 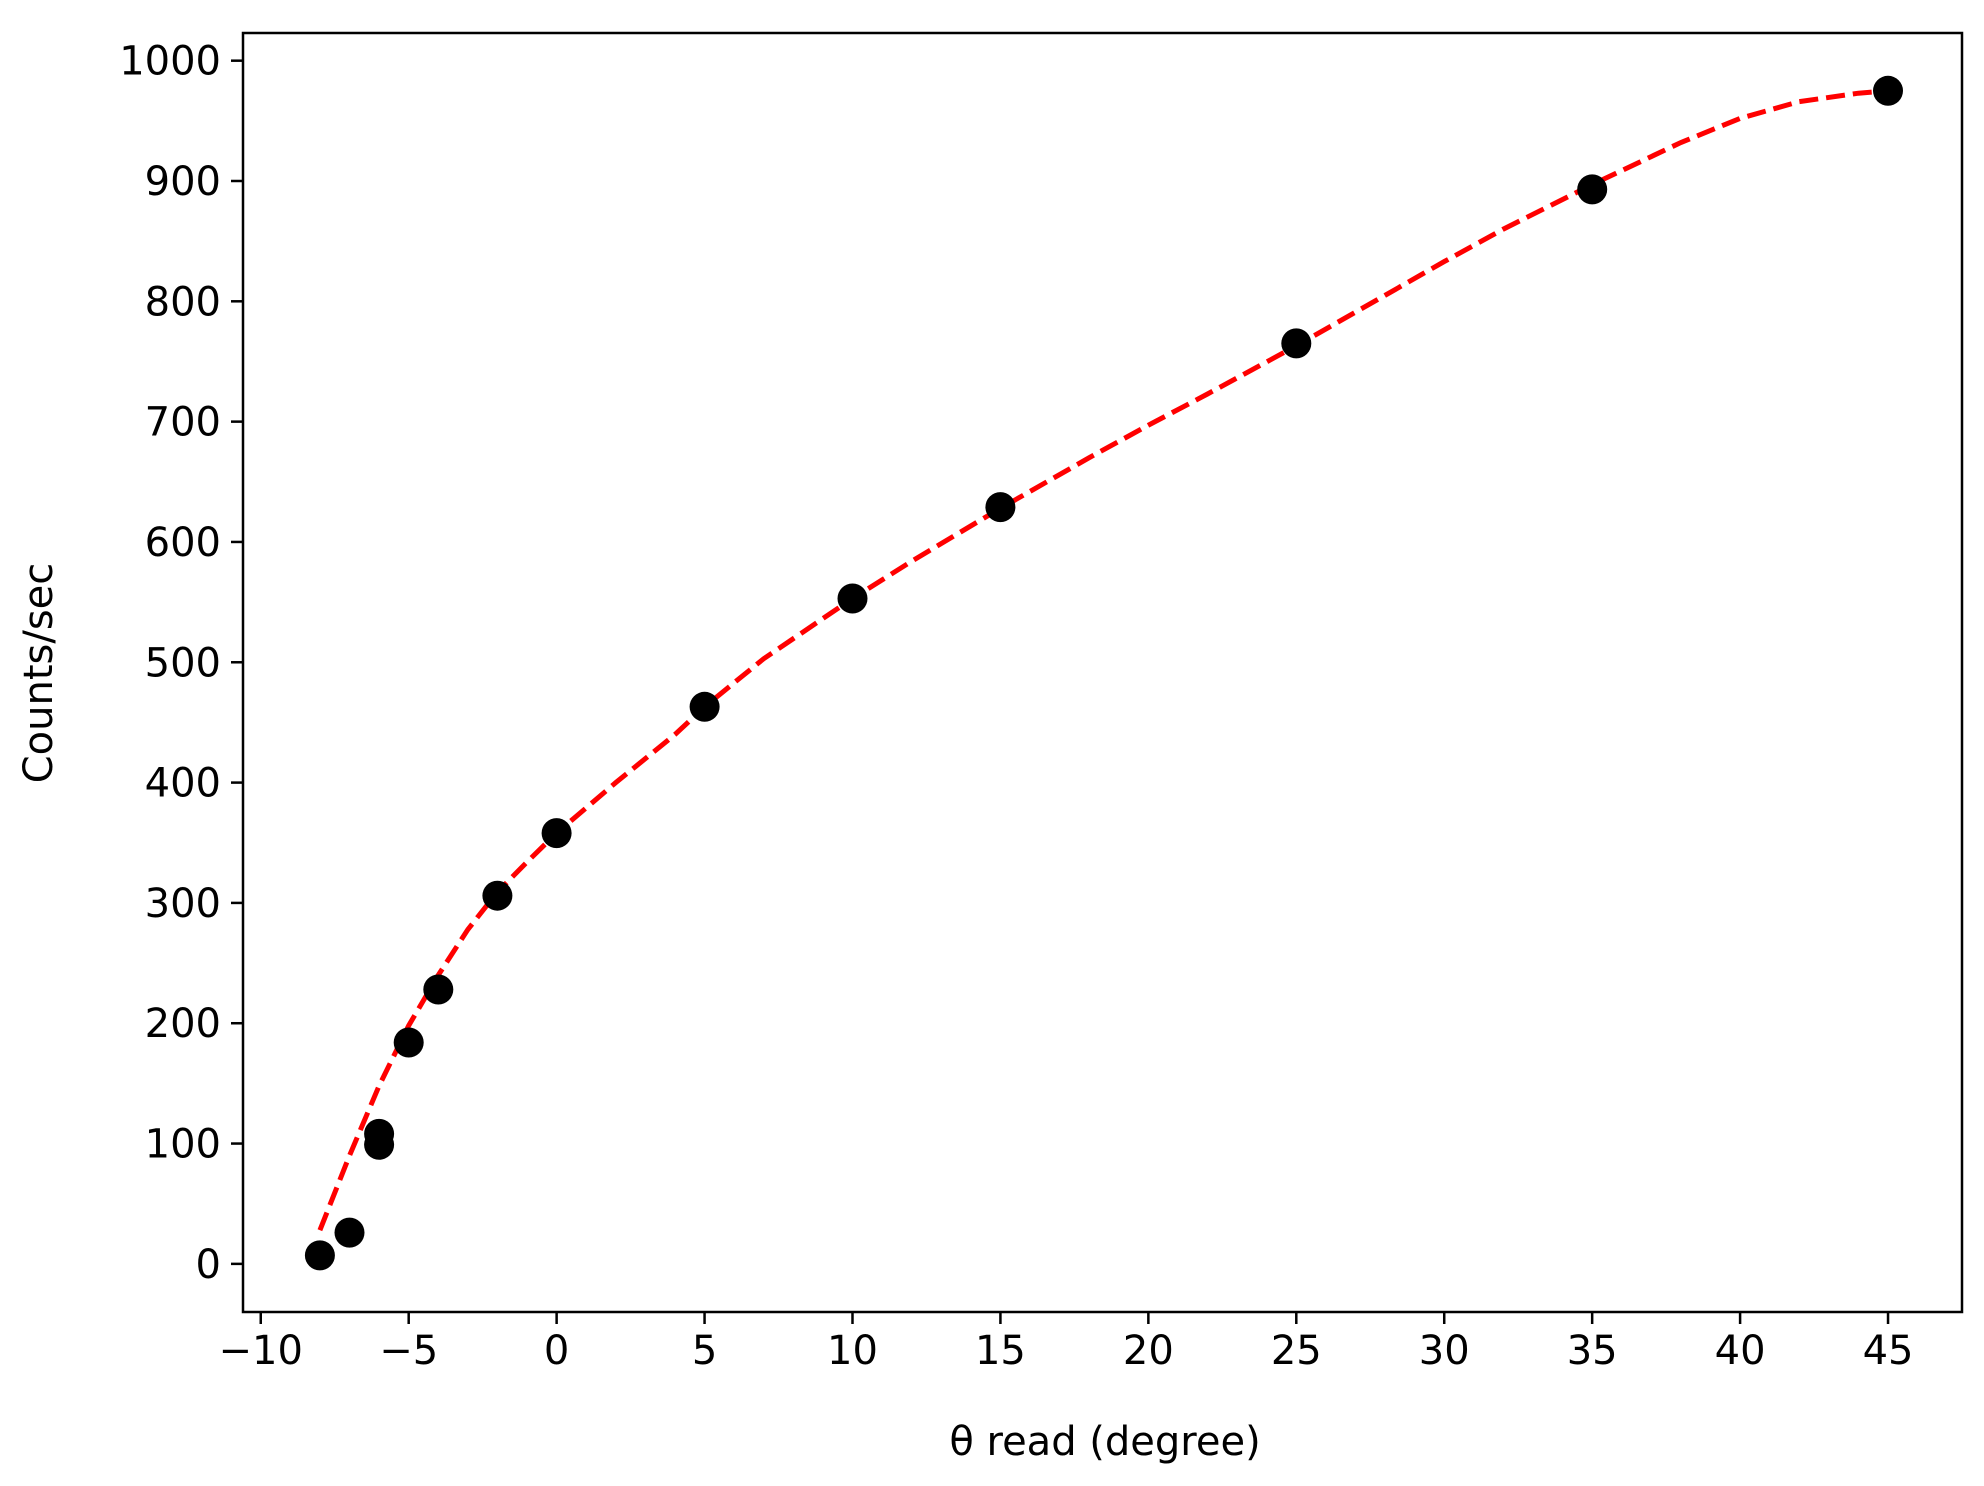 I want to click on y-tick-label: 500, so click(x=183, y=663).